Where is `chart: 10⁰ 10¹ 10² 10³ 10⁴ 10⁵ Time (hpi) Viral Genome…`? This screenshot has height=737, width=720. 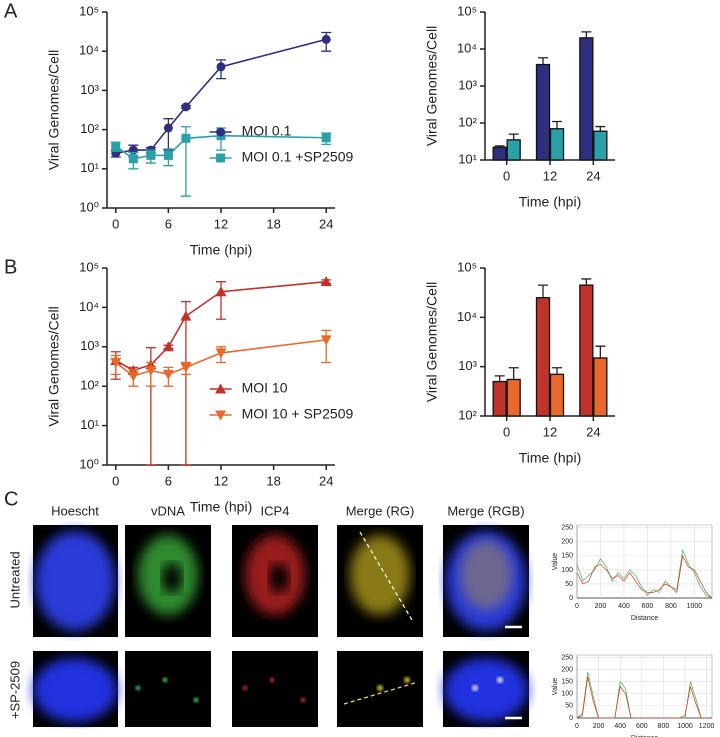
chart: 10⁰ 10¹ 10² 10³ 10⁴ 10⁵ Time (hpi) Viral Genome… is located at coordinates (200, 130).